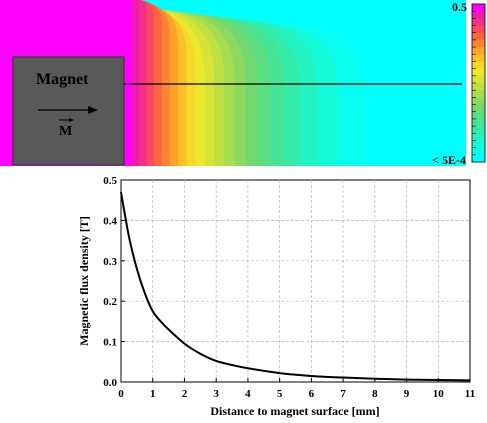 This screenshot has height=423, width=487. What do you see at coordinates (439, 394) in the screenshot?
I see `x-tick-label: 10` at bounding box center [439, 394].